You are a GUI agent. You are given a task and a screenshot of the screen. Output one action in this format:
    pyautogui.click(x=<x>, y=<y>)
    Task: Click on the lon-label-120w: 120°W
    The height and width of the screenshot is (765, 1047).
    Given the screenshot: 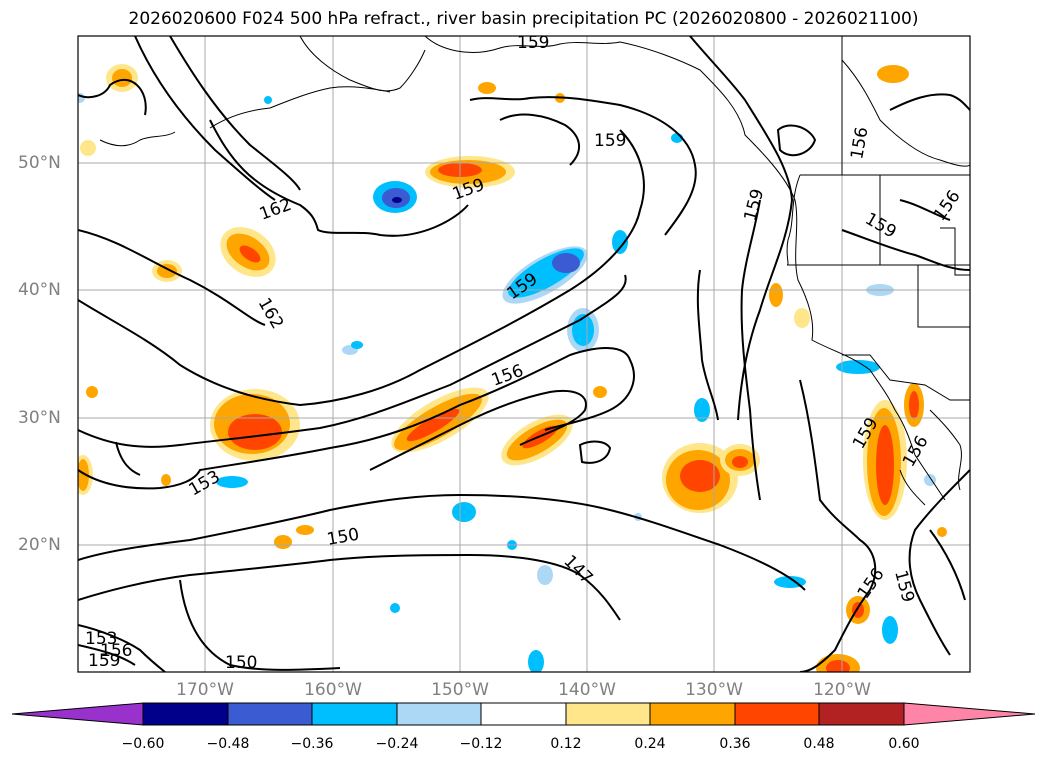 What is the action you would take?
    pyautogui.click(x=842, y=690)
    